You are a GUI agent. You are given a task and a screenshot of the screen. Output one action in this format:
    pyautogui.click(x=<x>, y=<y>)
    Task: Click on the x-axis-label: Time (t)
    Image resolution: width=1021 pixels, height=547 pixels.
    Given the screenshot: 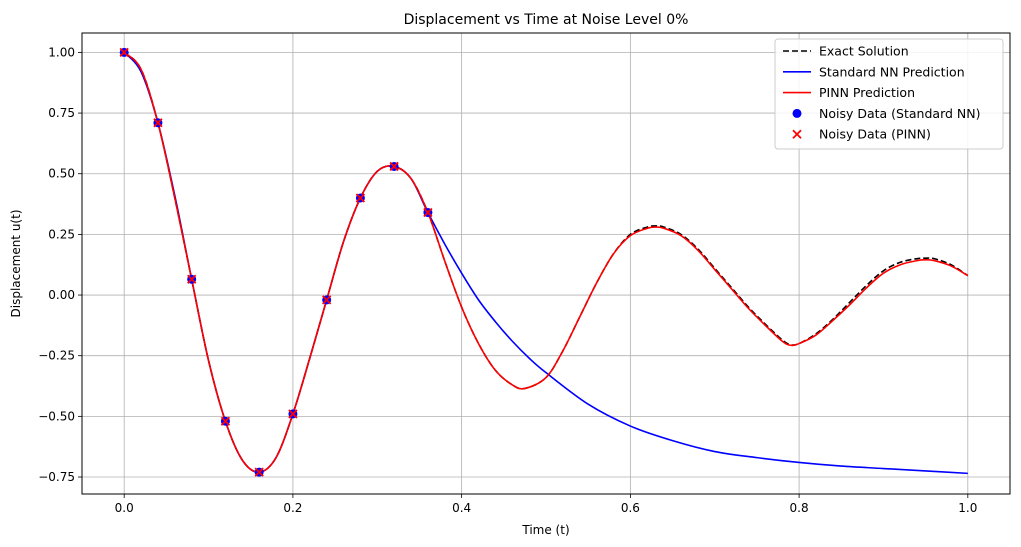 What is the action you would take?
    pyautogui.click(x=545, y=530)
    